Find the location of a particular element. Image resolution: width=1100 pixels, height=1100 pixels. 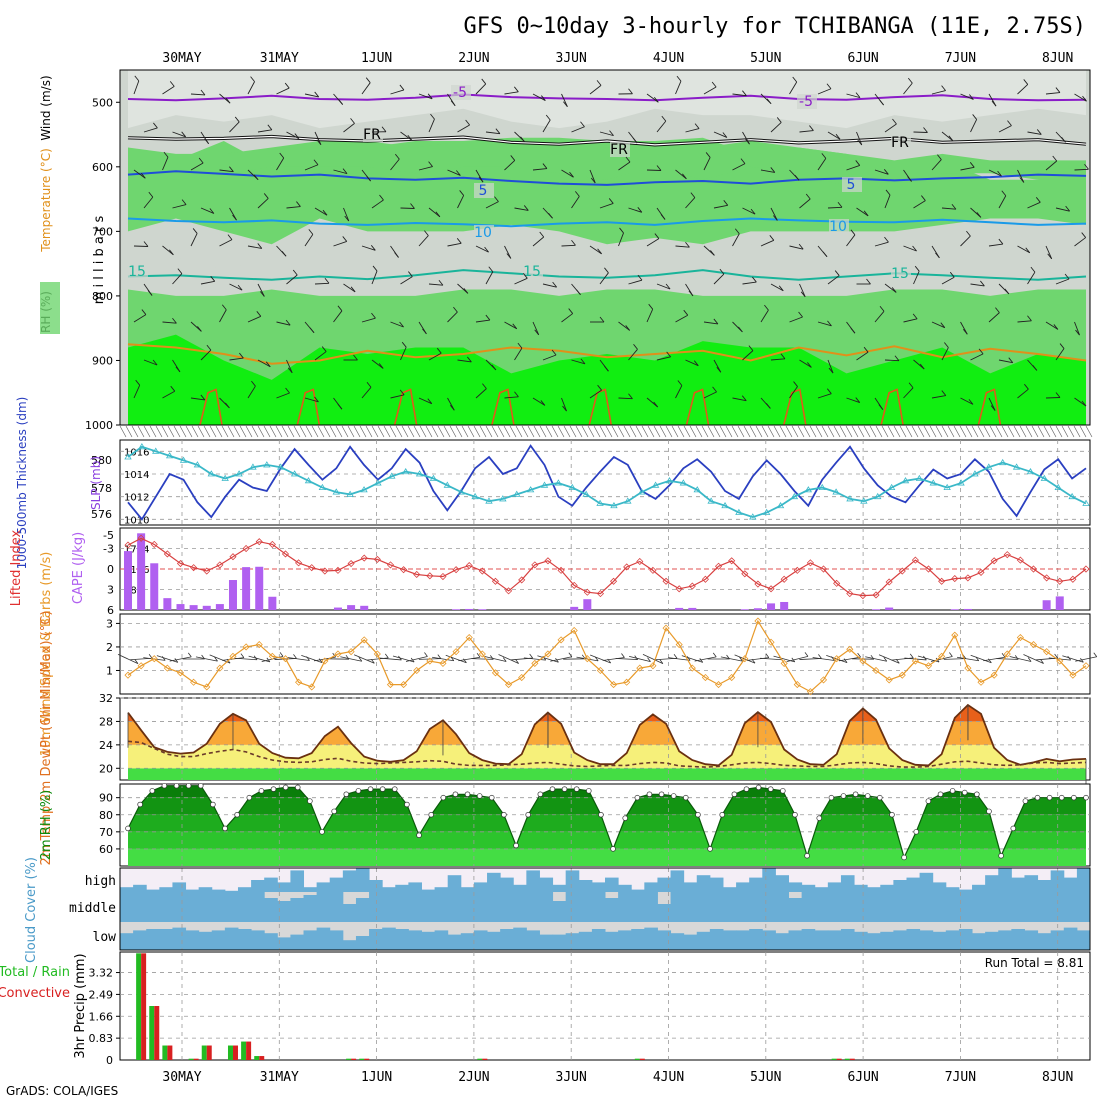

lifted-ylabel: Lifted Index is located at coordinates (16, 567).